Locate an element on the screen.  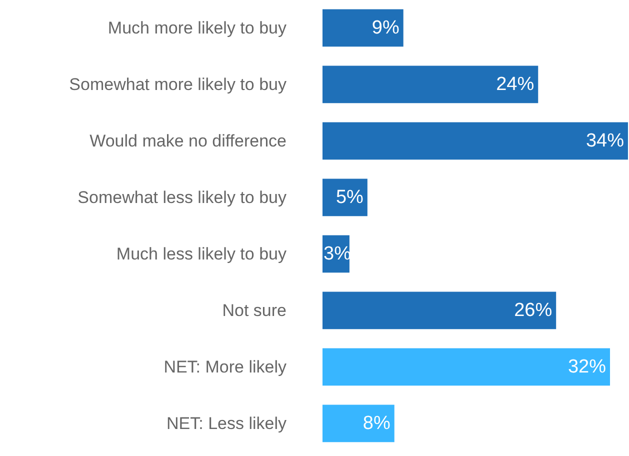
data-label: 8% is located at coordinates (376, 423).